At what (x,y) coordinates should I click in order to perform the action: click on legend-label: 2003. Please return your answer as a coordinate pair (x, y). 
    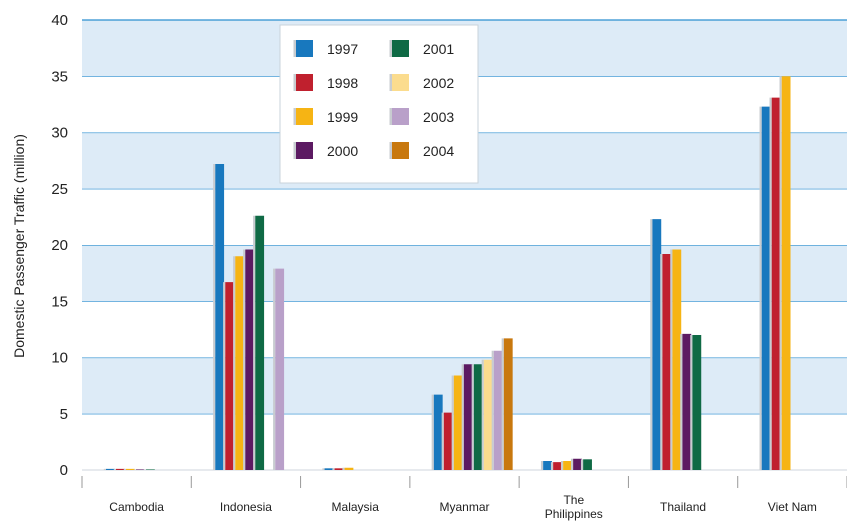
    Looking at the image, I should click on (438, 117).